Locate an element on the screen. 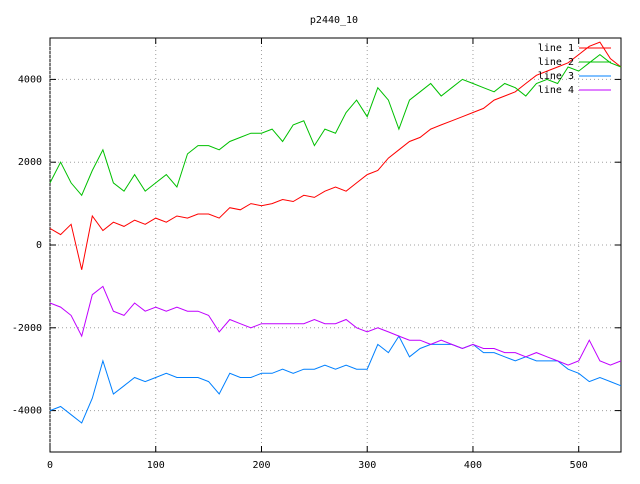 Image resolution: width=640 pixels, height=484 pixels. x-tick-label: 400 is located at coordinates (473, 465).